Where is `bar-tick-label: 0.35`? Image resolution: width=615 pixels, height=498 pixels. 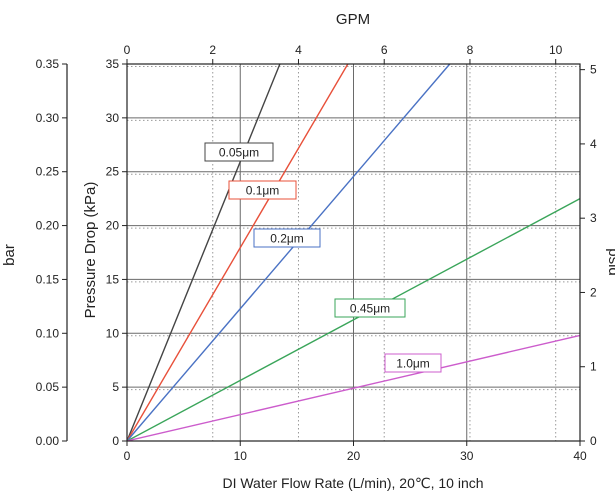
bar-tick-label: 0.35 is located at coordinates (48, 64).